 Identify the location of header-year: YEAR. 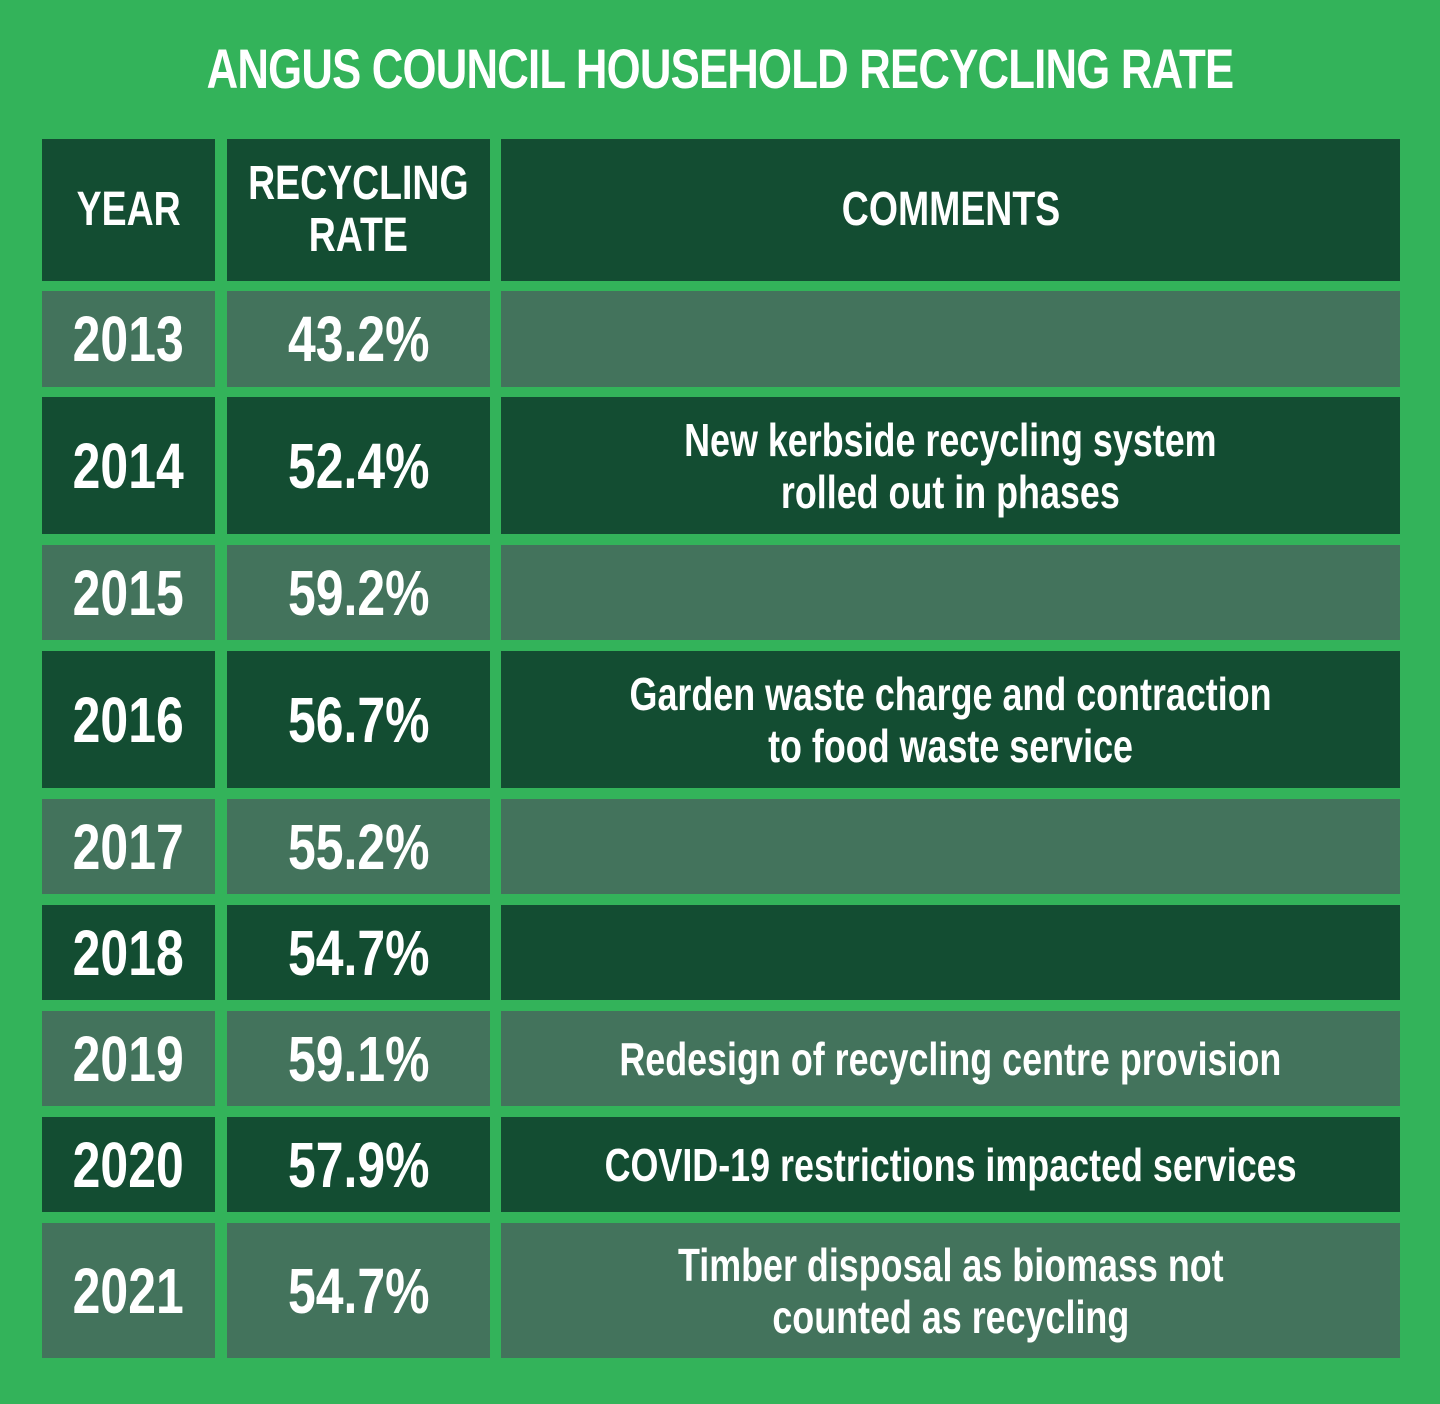
(128, 210).